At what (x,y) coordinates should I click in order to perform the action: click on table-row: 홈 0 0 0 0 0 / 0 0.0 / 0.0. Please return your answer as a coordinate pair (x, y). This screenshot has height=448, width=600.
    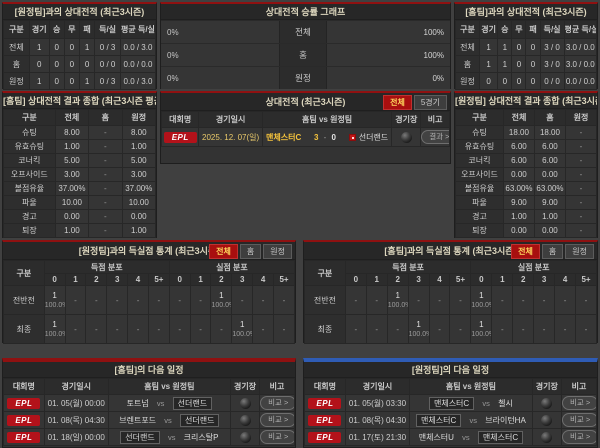
    Looking at the image, I should click on (80, 64).